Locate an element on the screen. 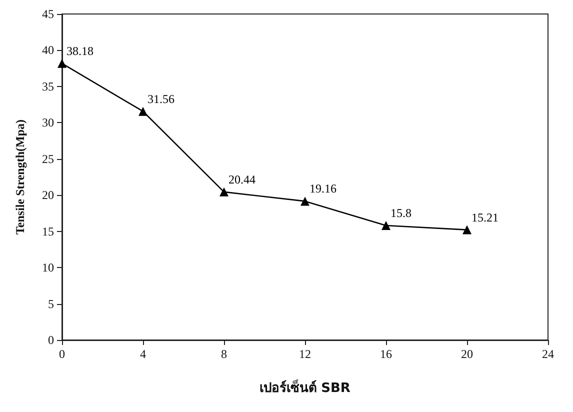  y-tick-label: 30 is located at coordinates (48, 123).